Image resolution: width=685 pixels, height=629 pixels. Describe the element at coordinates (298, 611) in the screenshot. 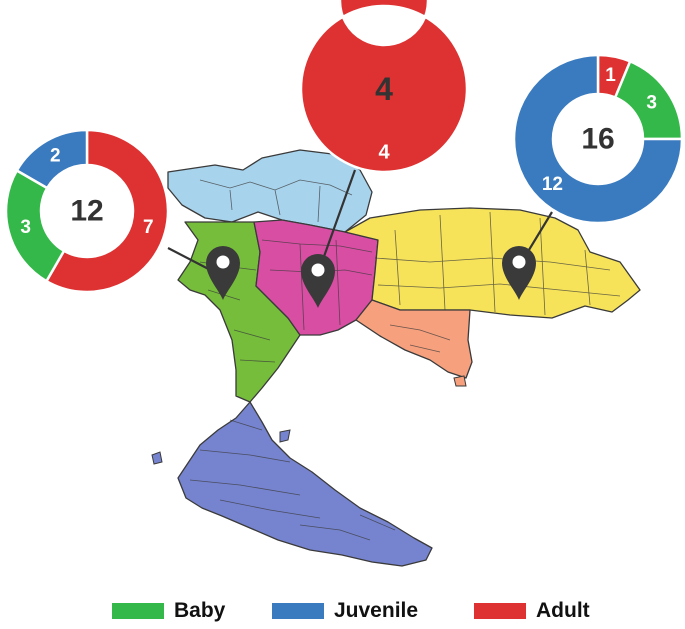

I see `legend-swatch-juvenile` at that location.